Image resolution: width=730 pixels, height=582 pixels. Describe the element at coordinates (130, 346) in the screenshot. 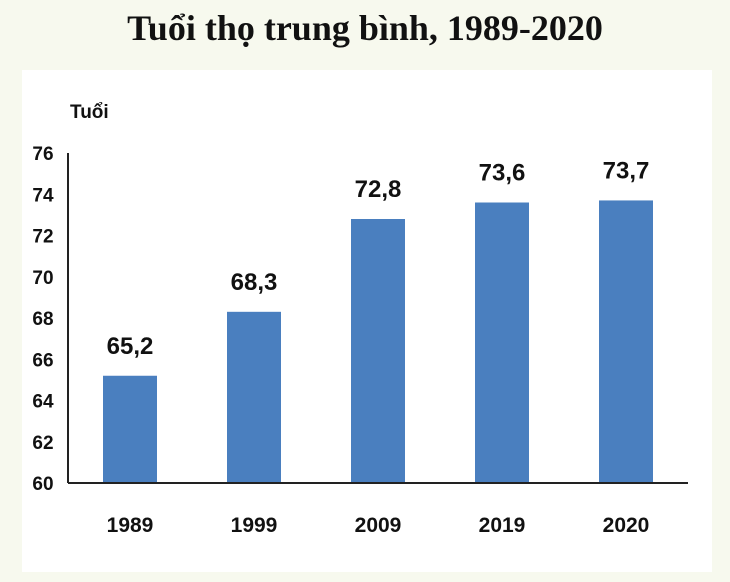

I see `data-label: 65,2` at that location.